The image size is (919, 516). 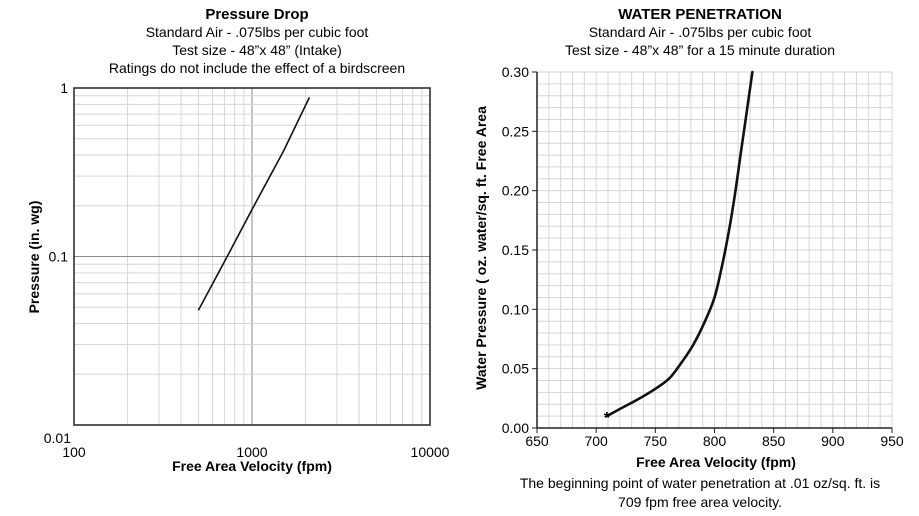 I want to click on x-tick-label: 10000, so click(x=430, y=452).